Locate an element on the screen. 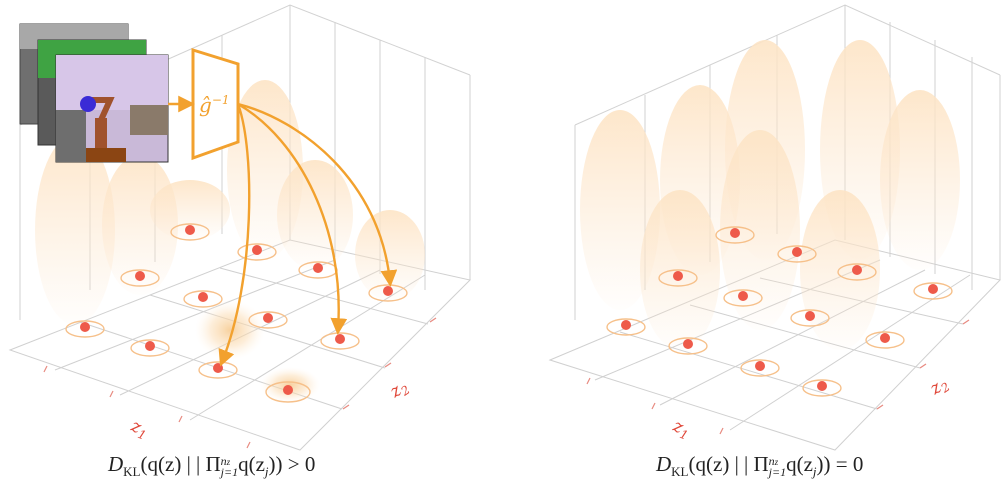 Image resolution: width=1002 pixels, height=495 pixels. encoder-inverse-block: ĝ−1 is located at coordinates (215, 104).